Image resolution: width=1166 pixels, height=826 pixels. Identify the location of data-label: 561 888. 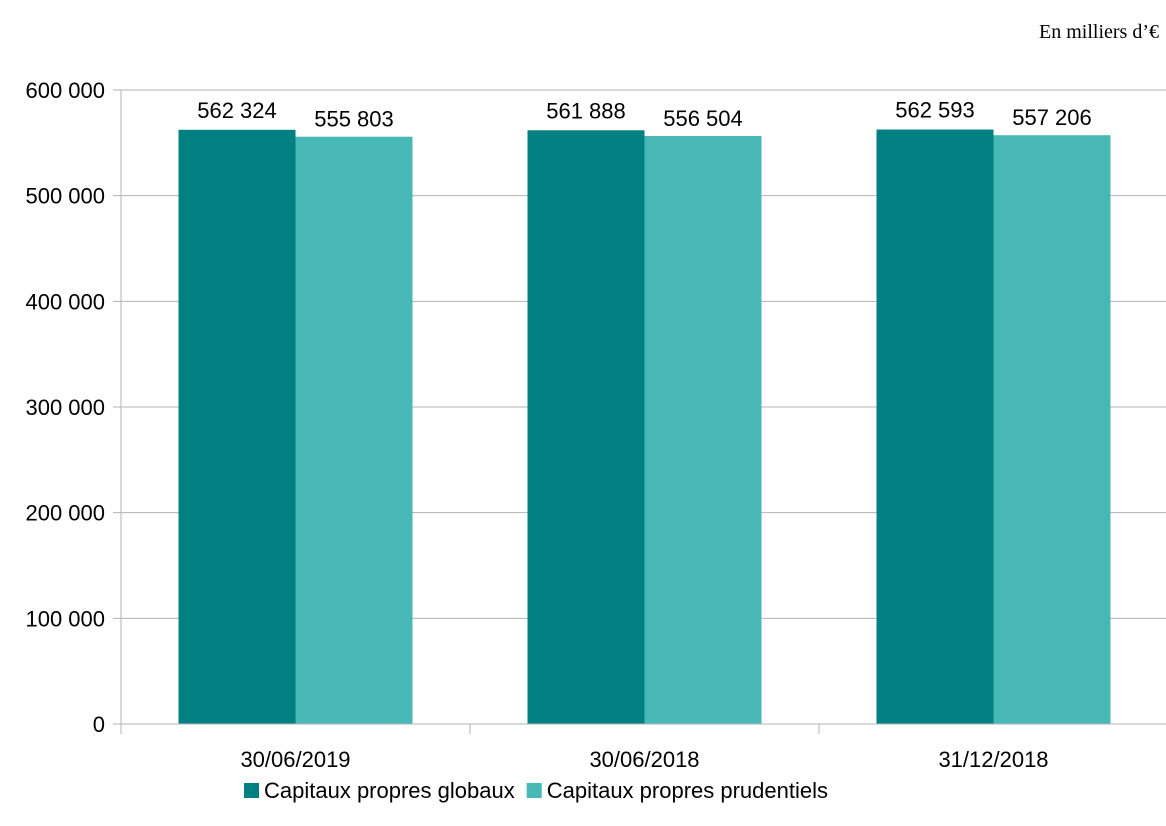
(586, 110).